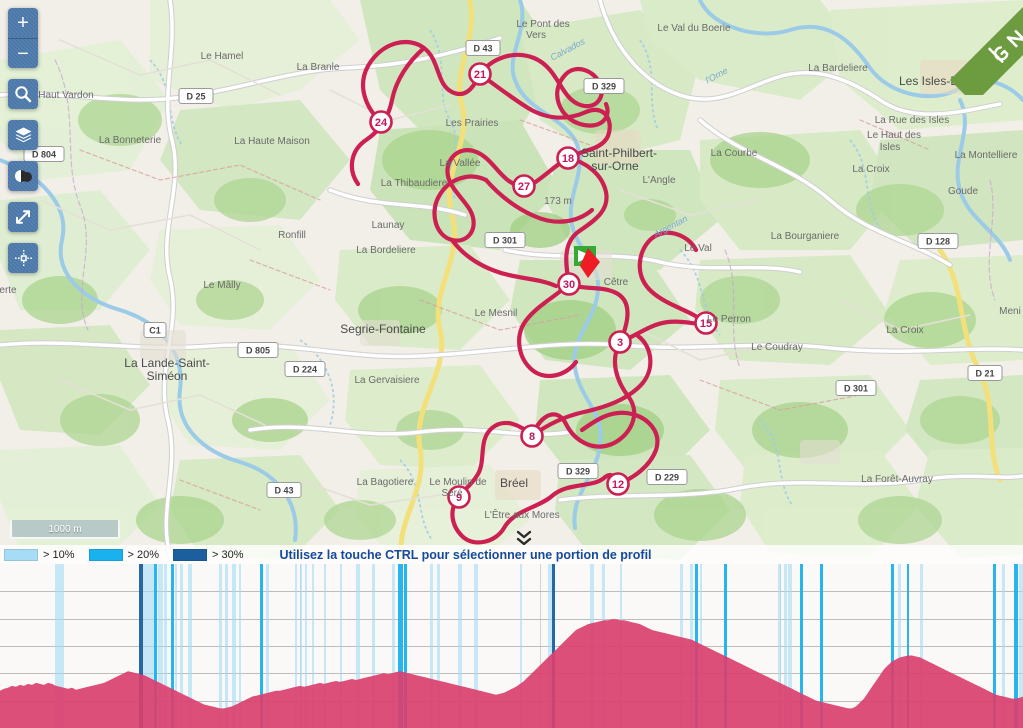  I want to click on map-place-label: Ronfill, so click(292, 235).